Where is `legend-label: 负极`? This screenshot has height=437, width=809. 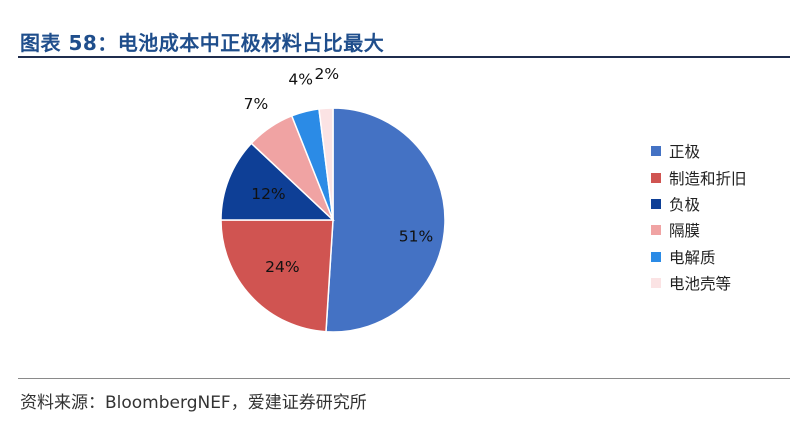
legend-label: 负极 is located at coordinates (685, 204).